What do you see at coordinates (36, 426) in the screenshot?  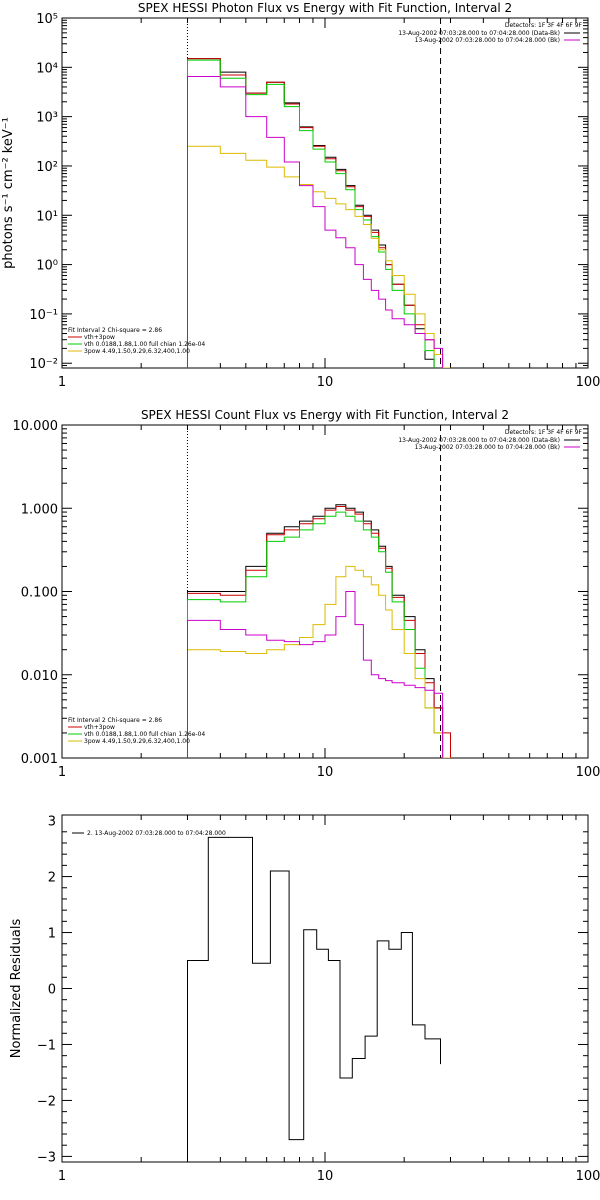 I see `y-tick-label: 10.000` at bounding box center [36, 426].